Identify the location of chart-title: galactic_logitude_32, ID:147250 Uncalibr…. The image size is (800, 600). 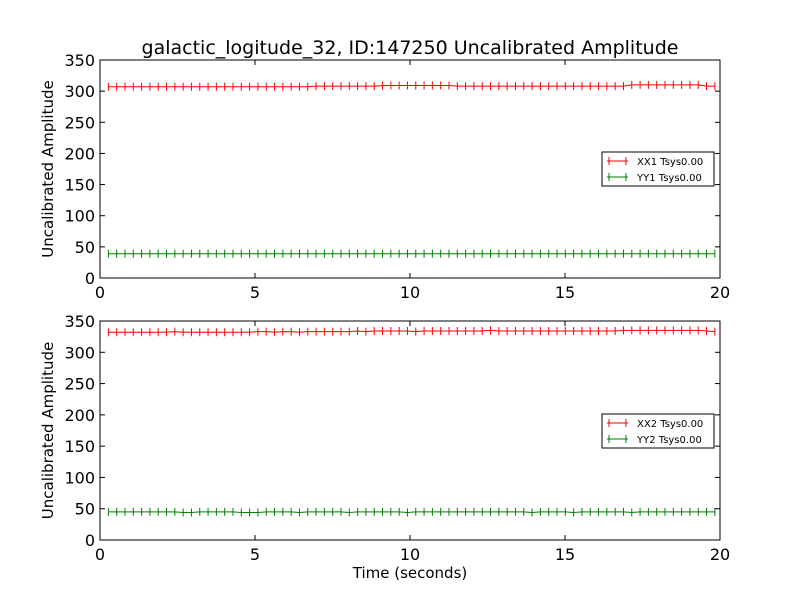
(410, 48).